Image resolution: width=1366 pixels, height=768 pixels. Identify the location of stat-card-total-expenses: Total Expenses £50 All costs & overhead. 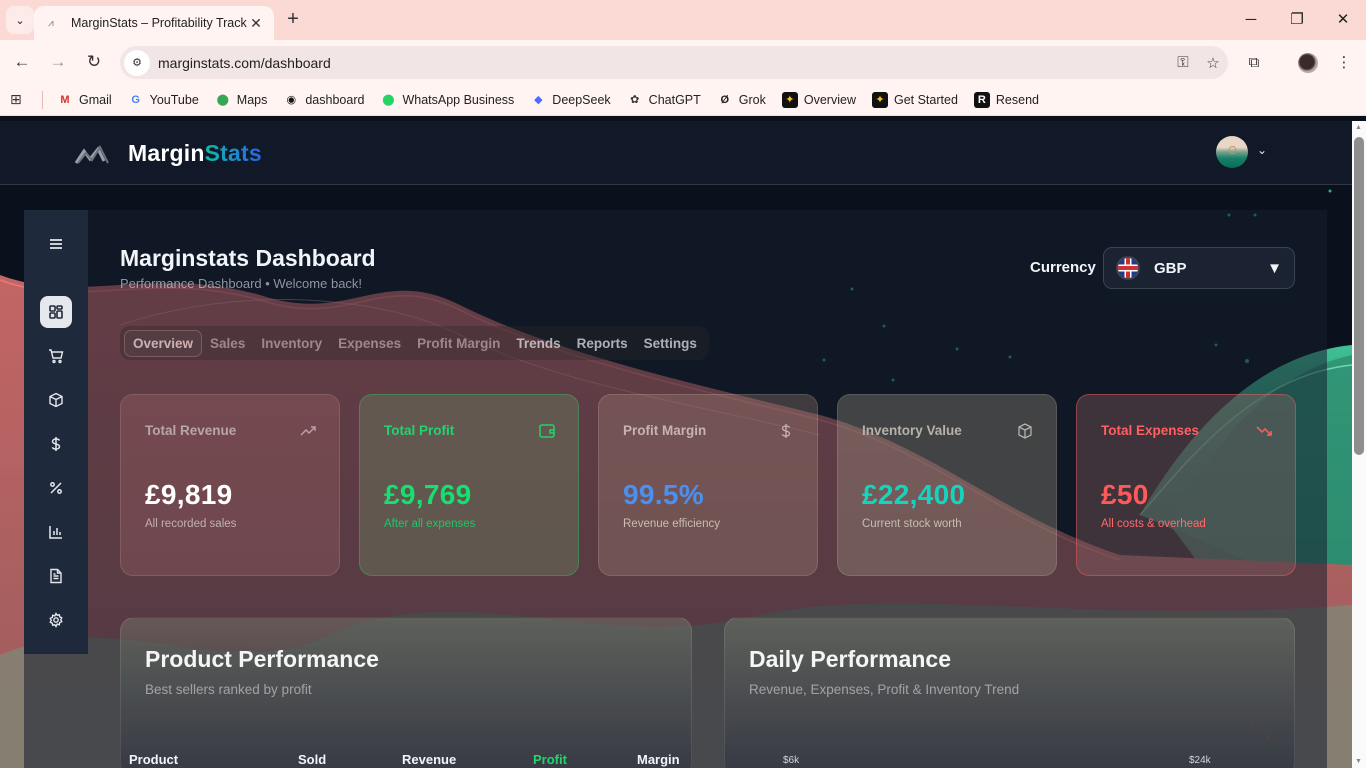
(1186, 485).